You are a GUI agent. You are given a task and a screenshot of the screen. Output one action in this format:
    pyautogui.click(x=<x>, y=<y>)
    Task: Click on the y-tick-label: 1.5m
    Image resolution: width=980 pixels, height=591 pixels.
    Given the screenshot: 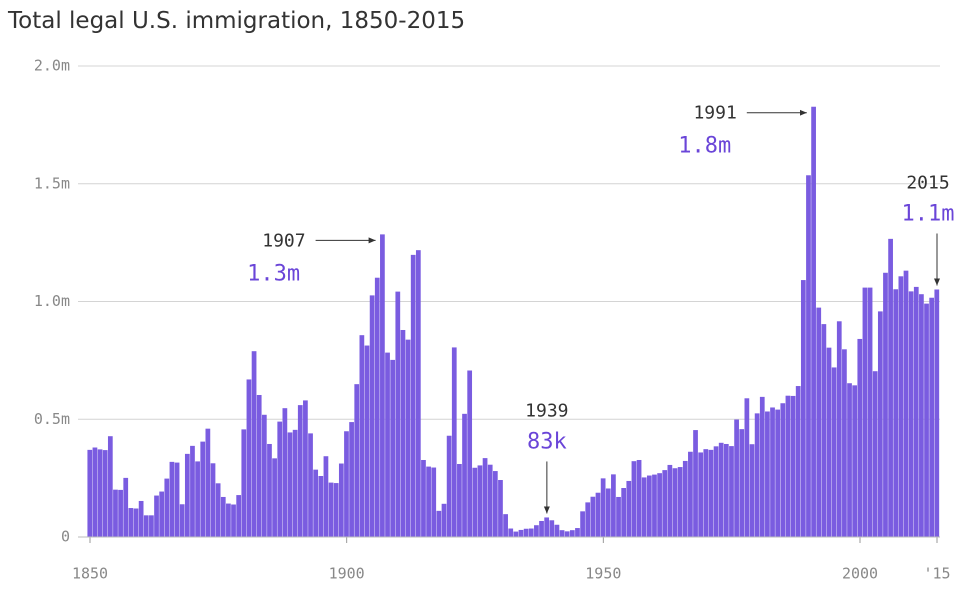 What is the action you would take?
    pyautogui.click(x=52, y=183)
    